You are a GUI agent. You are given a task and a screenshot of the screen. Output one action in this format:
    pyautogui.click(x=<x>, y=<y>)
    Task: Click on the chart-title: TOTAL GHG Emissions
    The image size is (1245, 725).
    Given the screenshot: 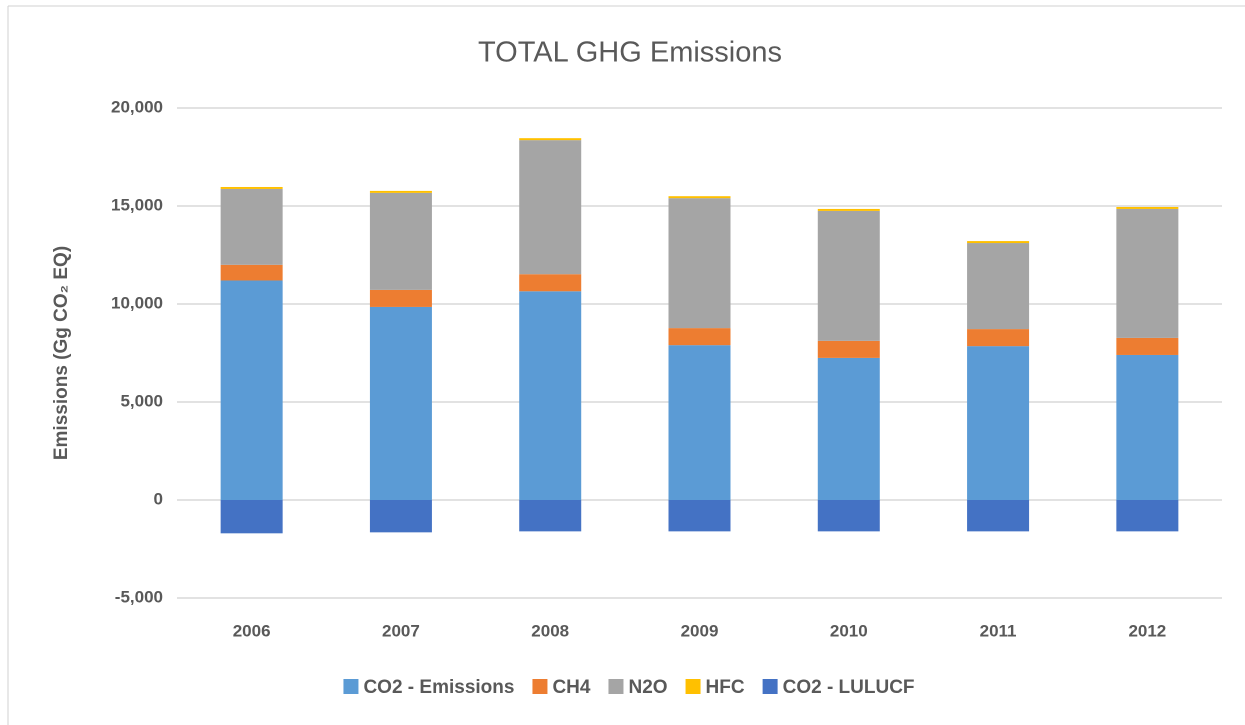 What is the action you would take?
    pyautogui.click(x=630, y=53)
    